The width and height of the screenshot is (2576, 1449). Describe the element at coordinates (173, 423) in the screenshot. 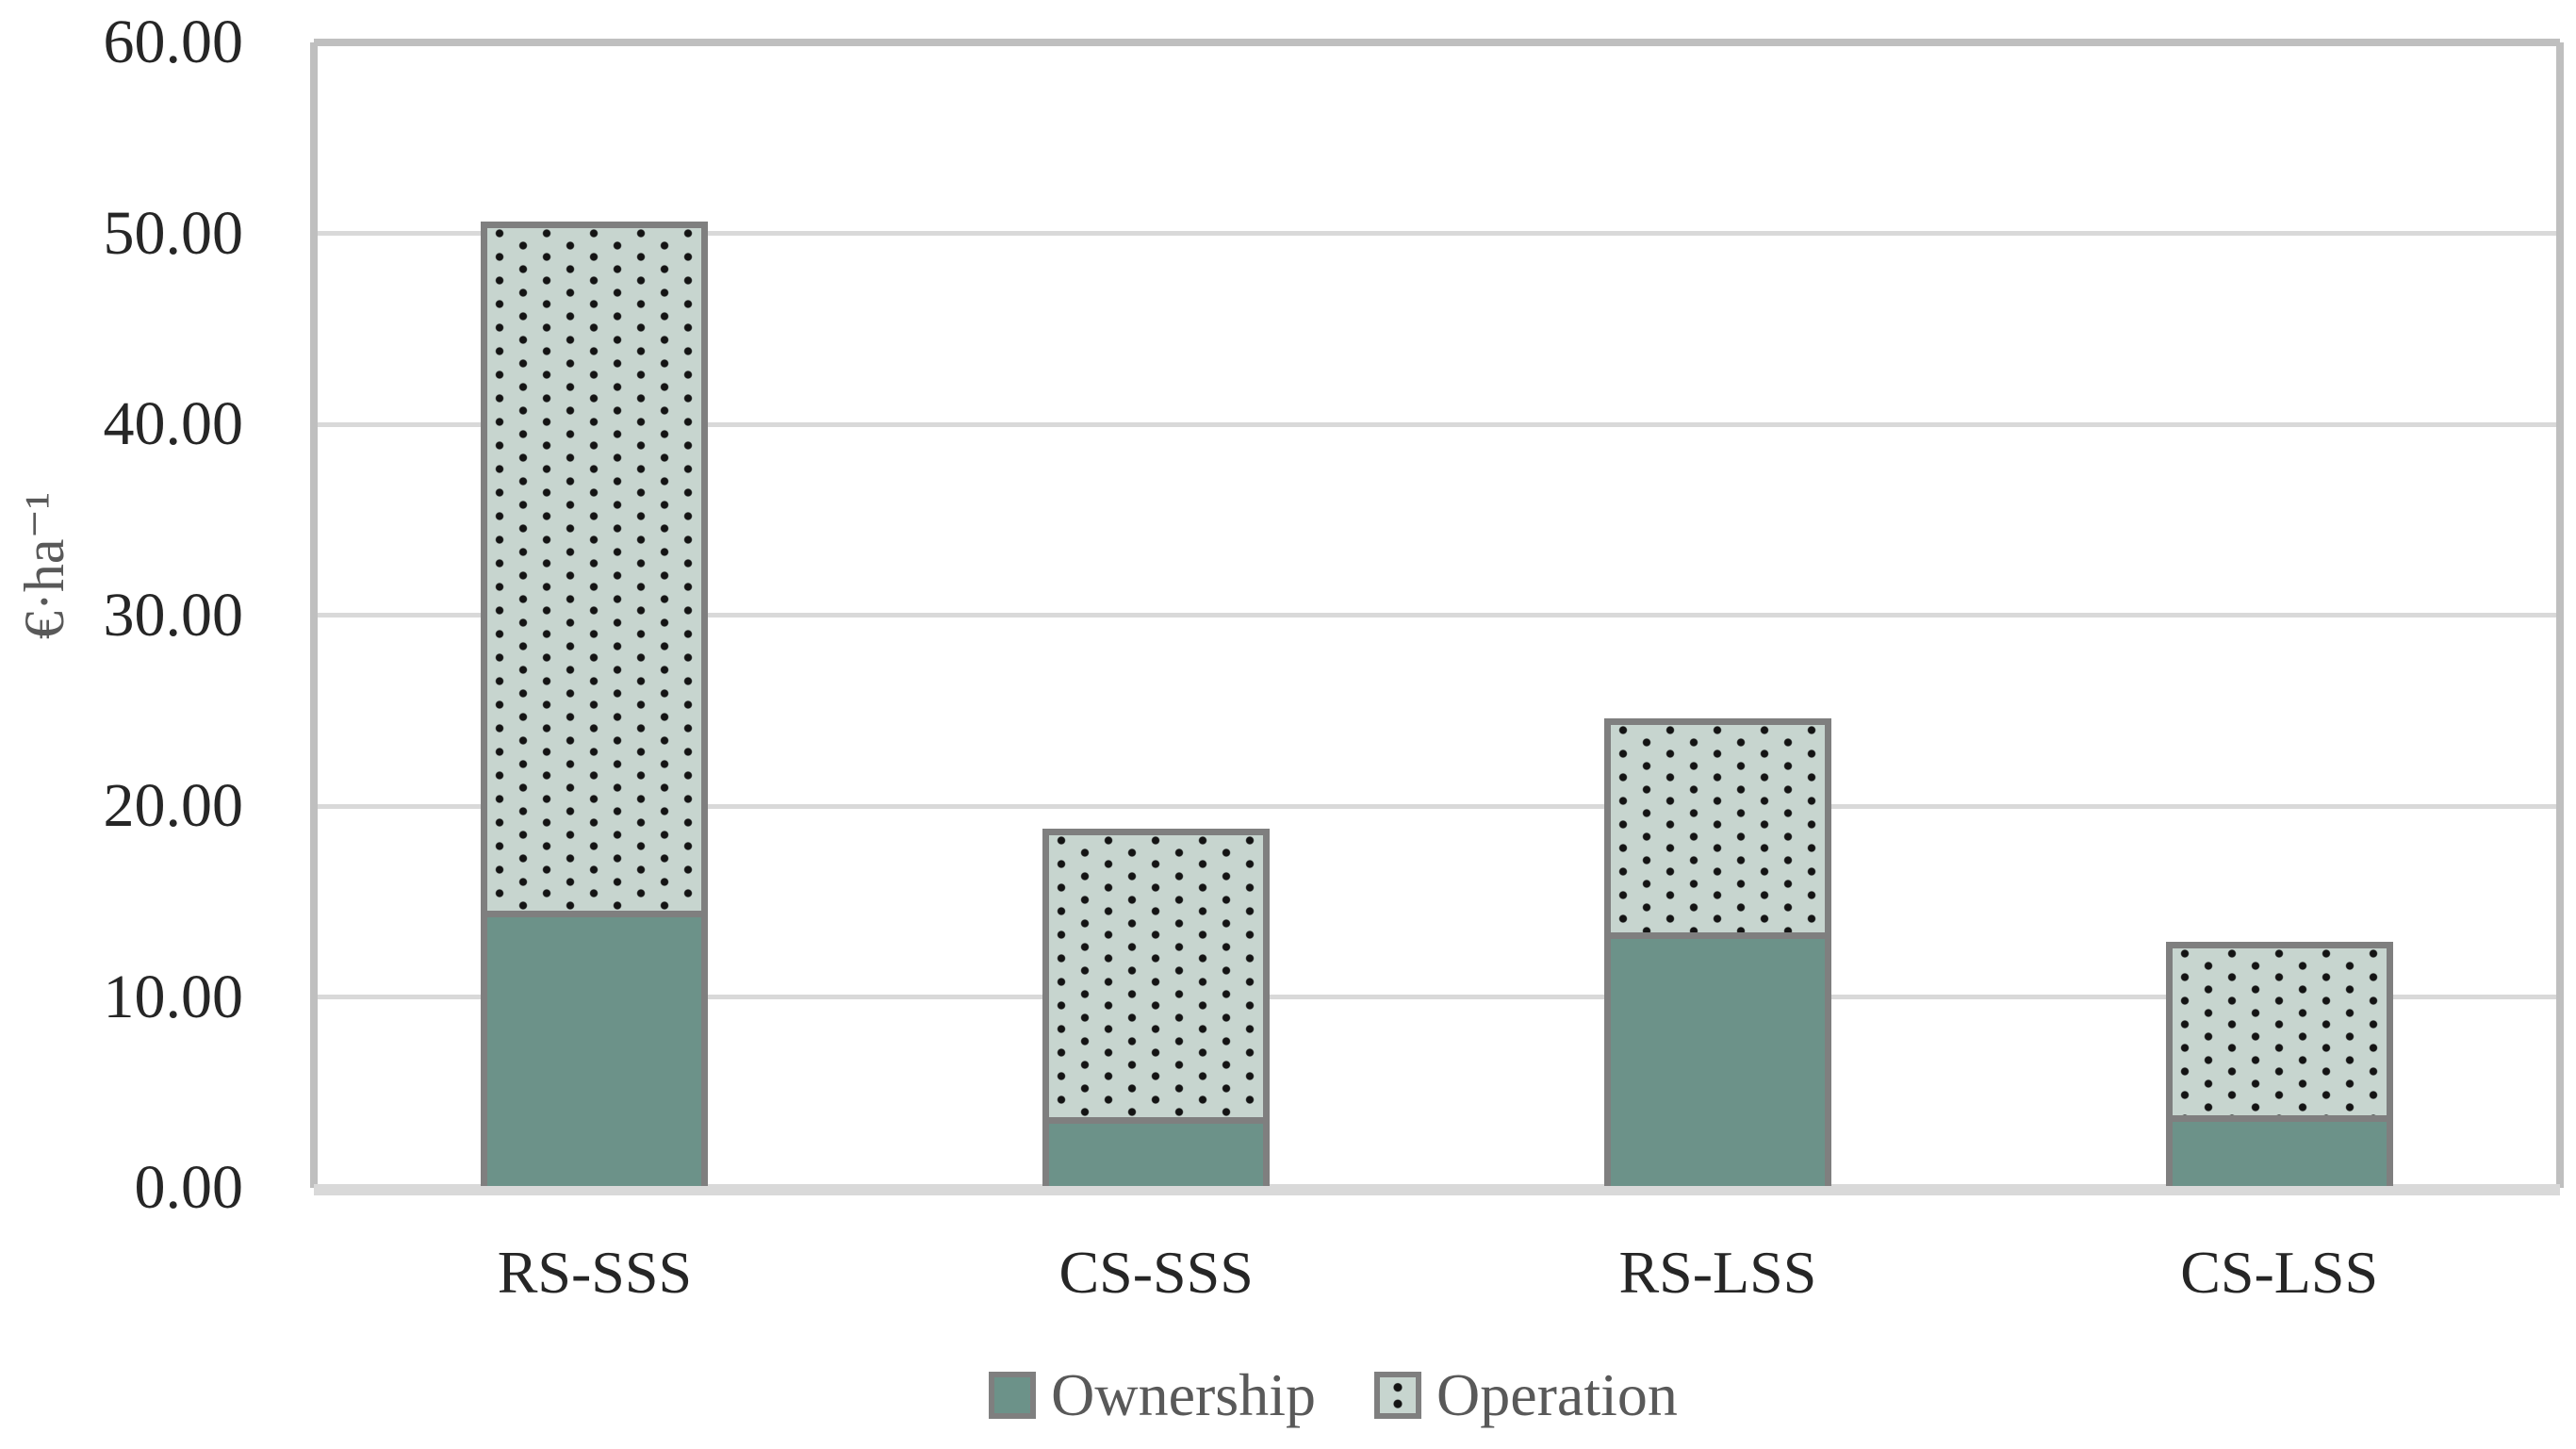

I see `y-tick-label: 40.00` at that location.